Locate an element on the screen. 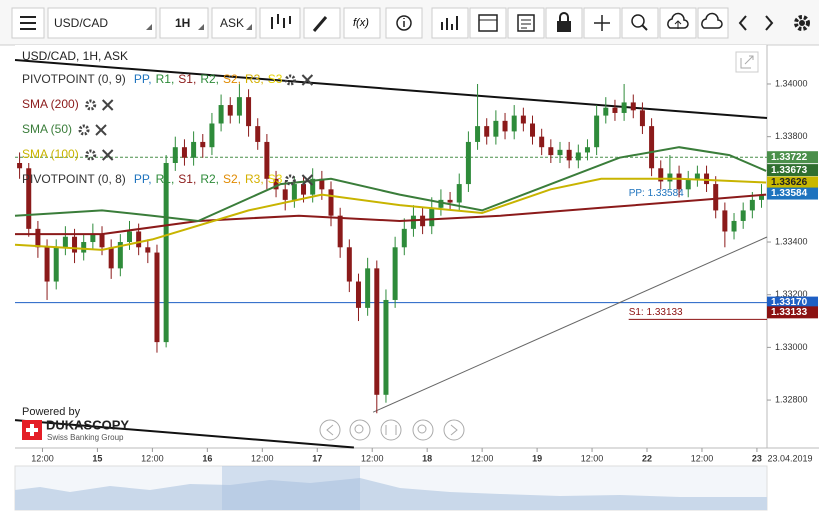  price-label: 1.33584 is located at coordinates (789, 193).